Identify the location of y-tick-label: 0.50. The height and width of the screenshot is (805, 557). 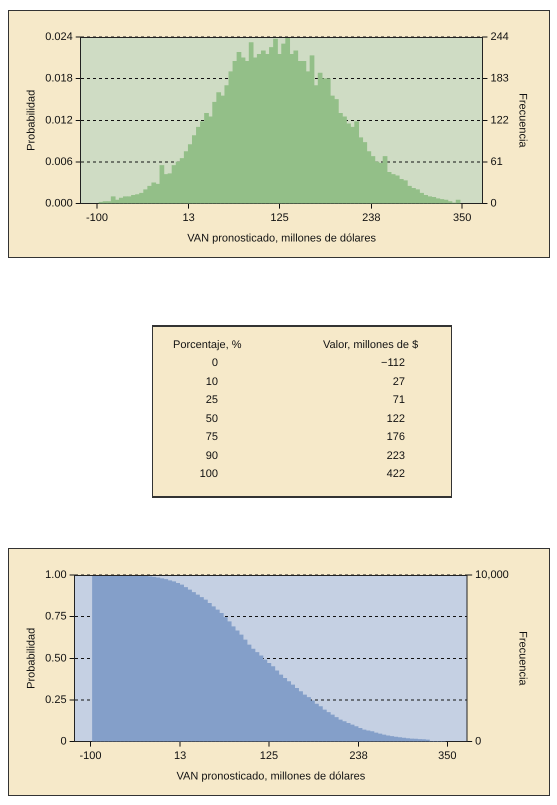
(56, 658).